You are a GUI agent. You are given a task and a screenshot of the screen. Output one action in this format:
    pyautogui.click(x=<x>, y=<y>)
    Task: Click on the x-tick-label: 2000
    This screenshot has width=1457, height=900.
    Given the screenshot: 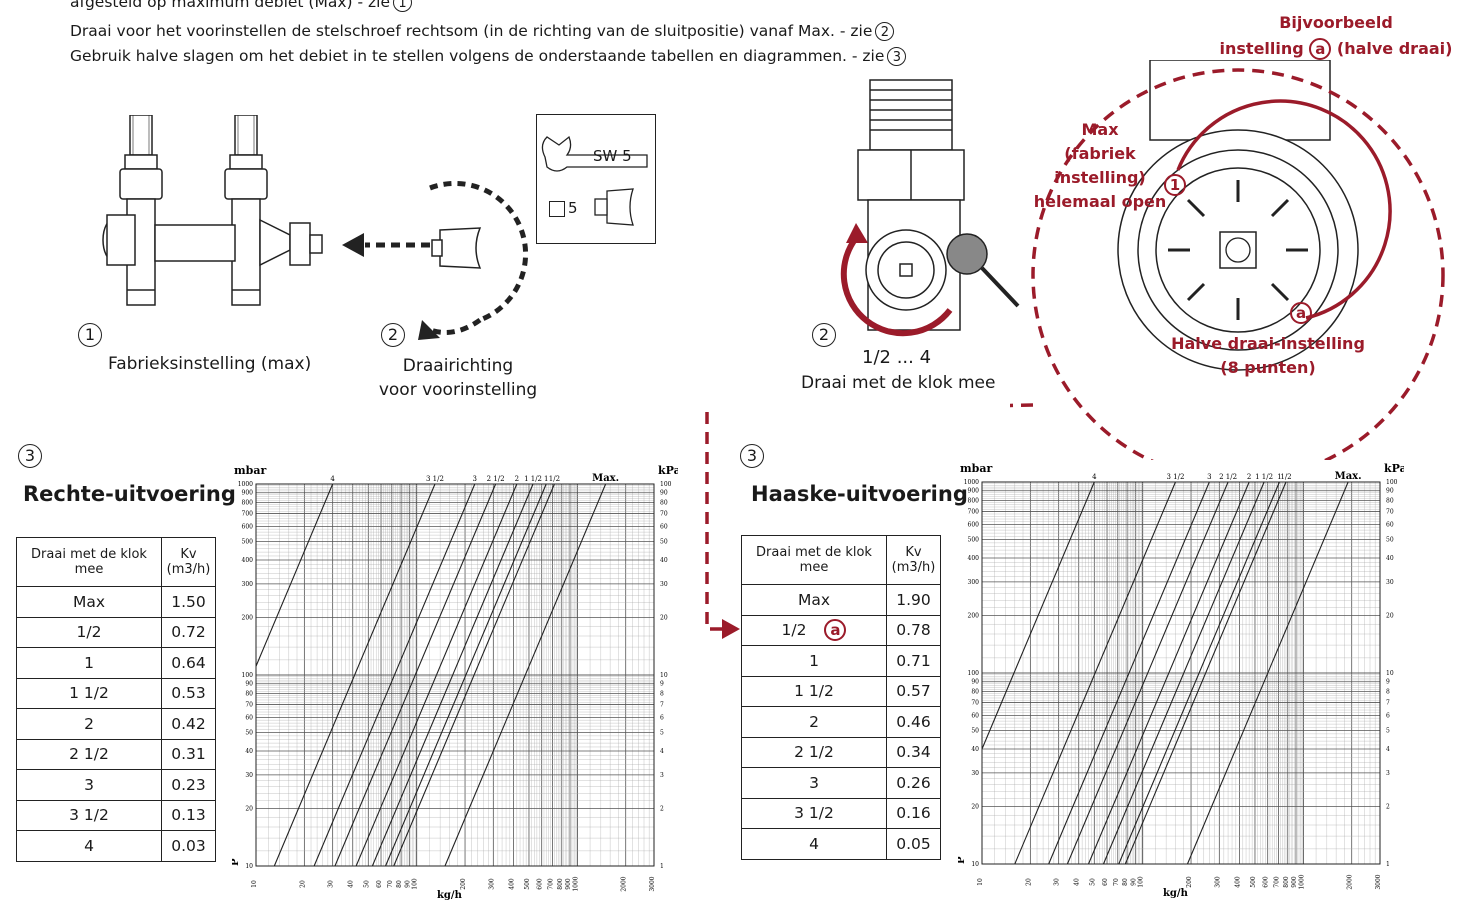 What is the action you would take?
    pyautogui.click(x=1350, y=881)
    